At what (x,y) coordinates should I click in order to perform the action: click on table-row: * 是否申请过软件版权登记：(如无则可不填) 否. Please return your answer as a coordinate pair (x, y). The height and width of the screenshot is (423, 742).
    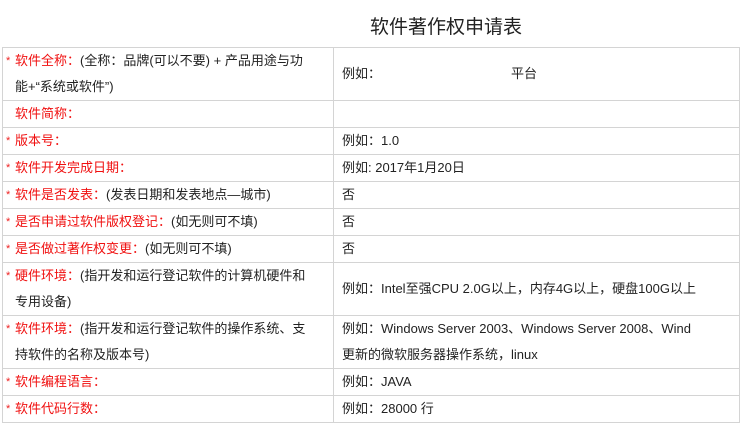
    Looking at the image, I should click on (371, 222).